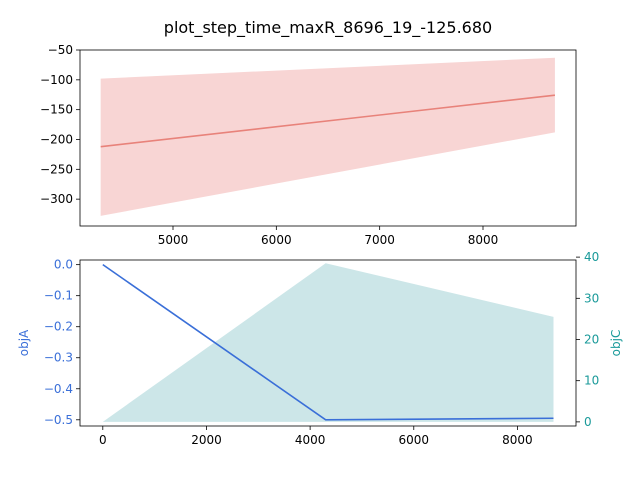  Describe the element at coordinates (616, 343) in the screenshot. I see `objC-axis-label: objC` at that location.